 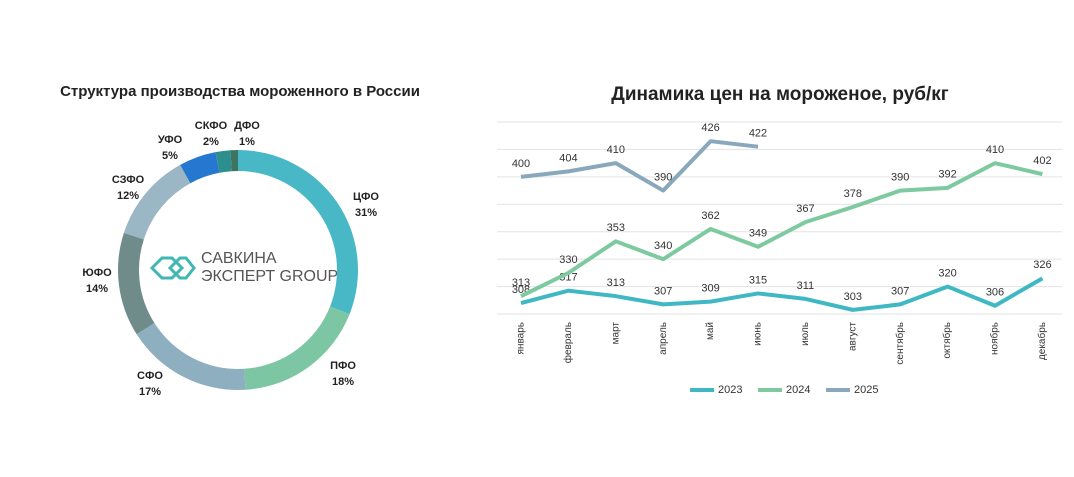 I want to click on data-label: 306, so click(x=995, y=293).